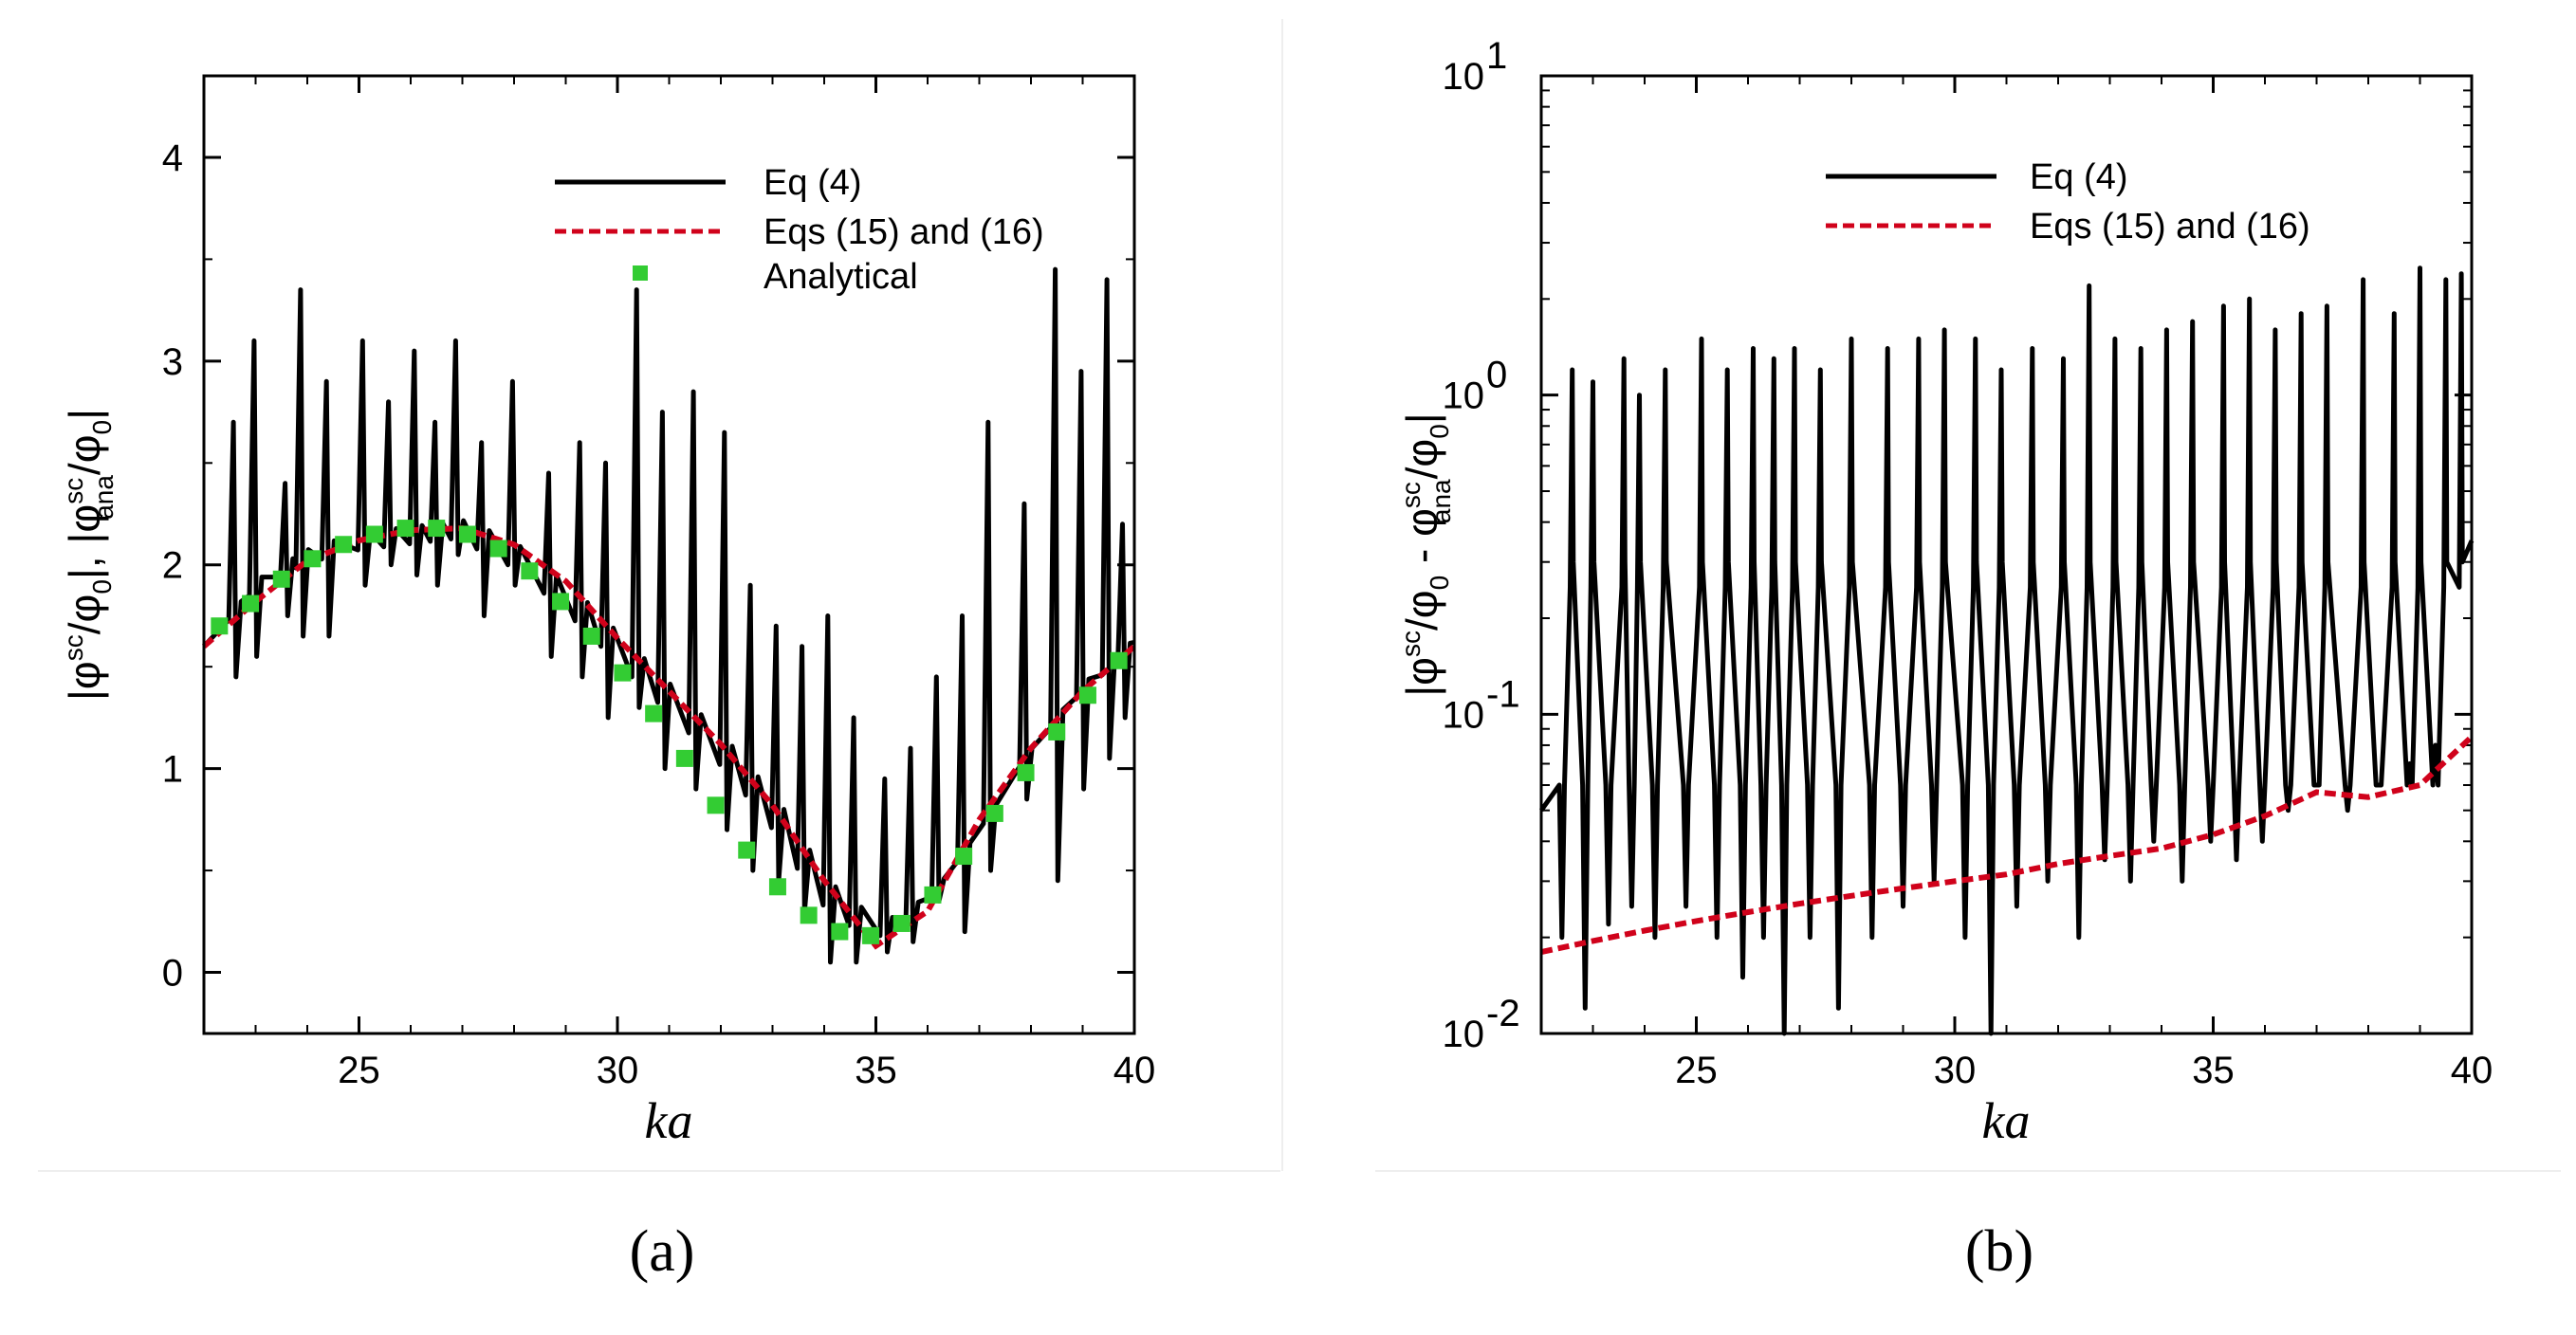 The height and width of the screenshot is (1335, 2576). Describe the element at coordinates (2068, 202) in the screenshot. I see `panel-b-legend: Eq (4) Eqs (15) and (16)` at that location.